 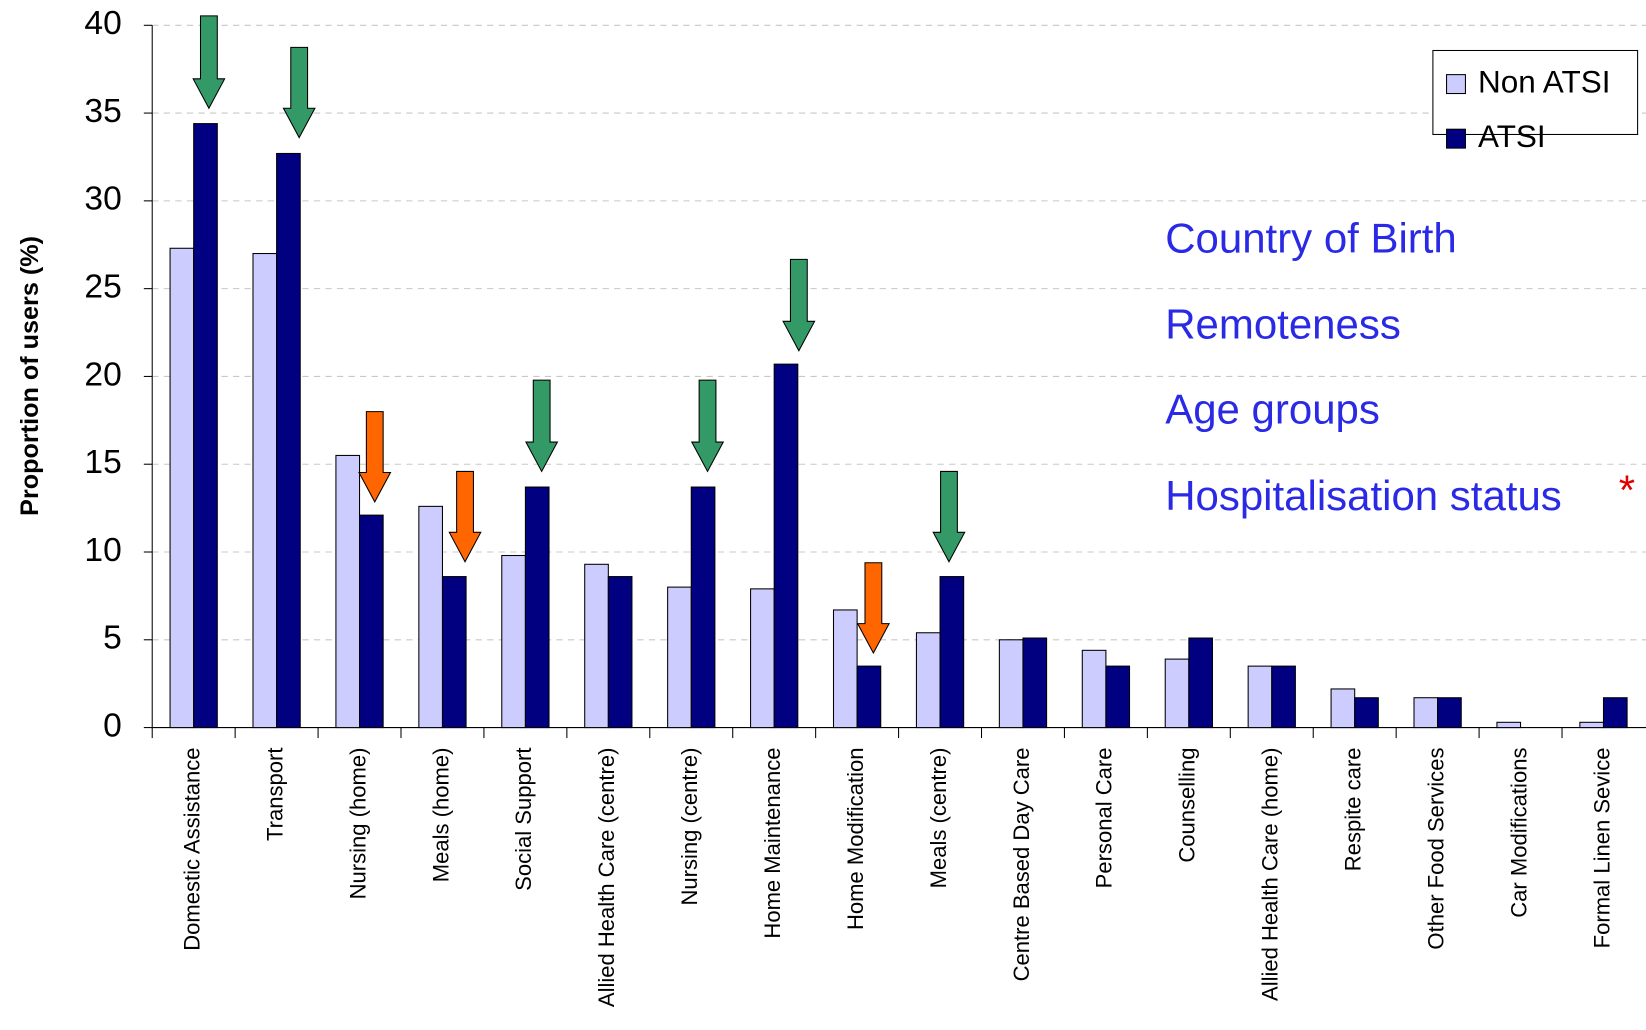 I want to click on x-tick-label: Nursing (centre), so click(x=689, y=827).